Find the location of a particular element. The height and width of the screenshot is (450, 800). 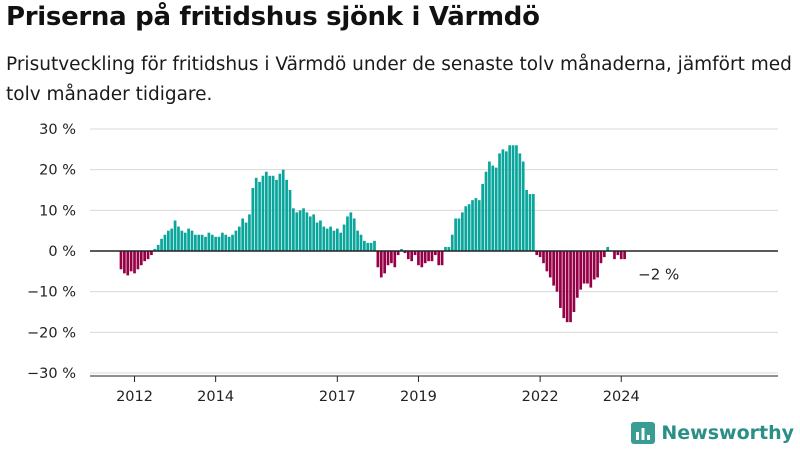

x-tick-label: 2012 is located at coordinates (134, 397).